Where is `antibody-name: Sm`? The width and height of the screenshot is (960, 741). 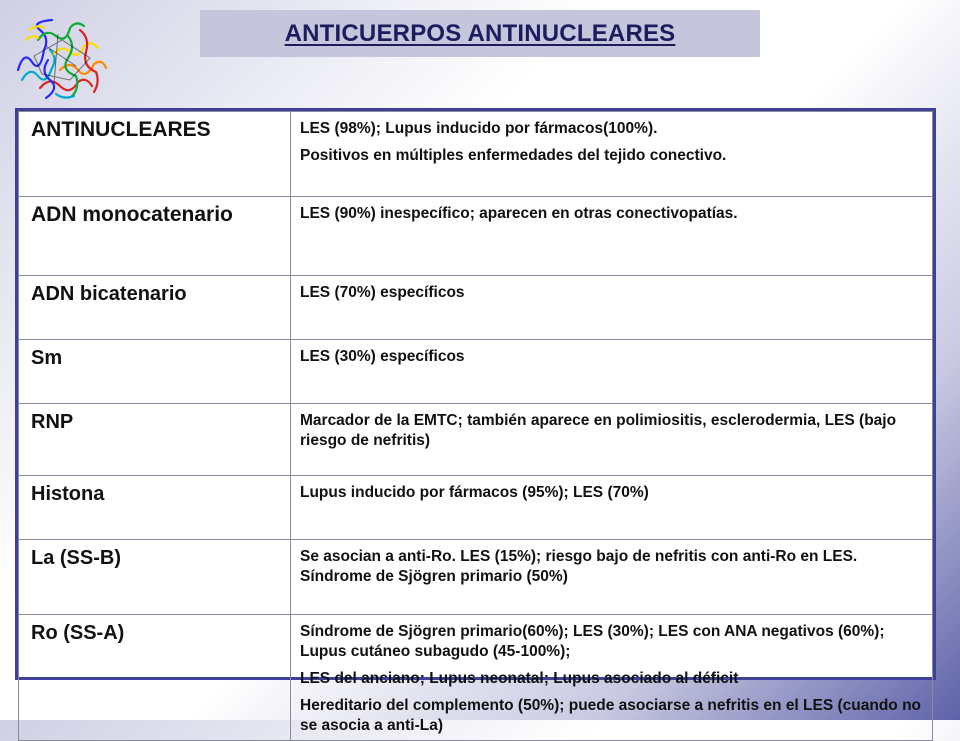 antibody-name: Sm is located at coordinates (47, 358).